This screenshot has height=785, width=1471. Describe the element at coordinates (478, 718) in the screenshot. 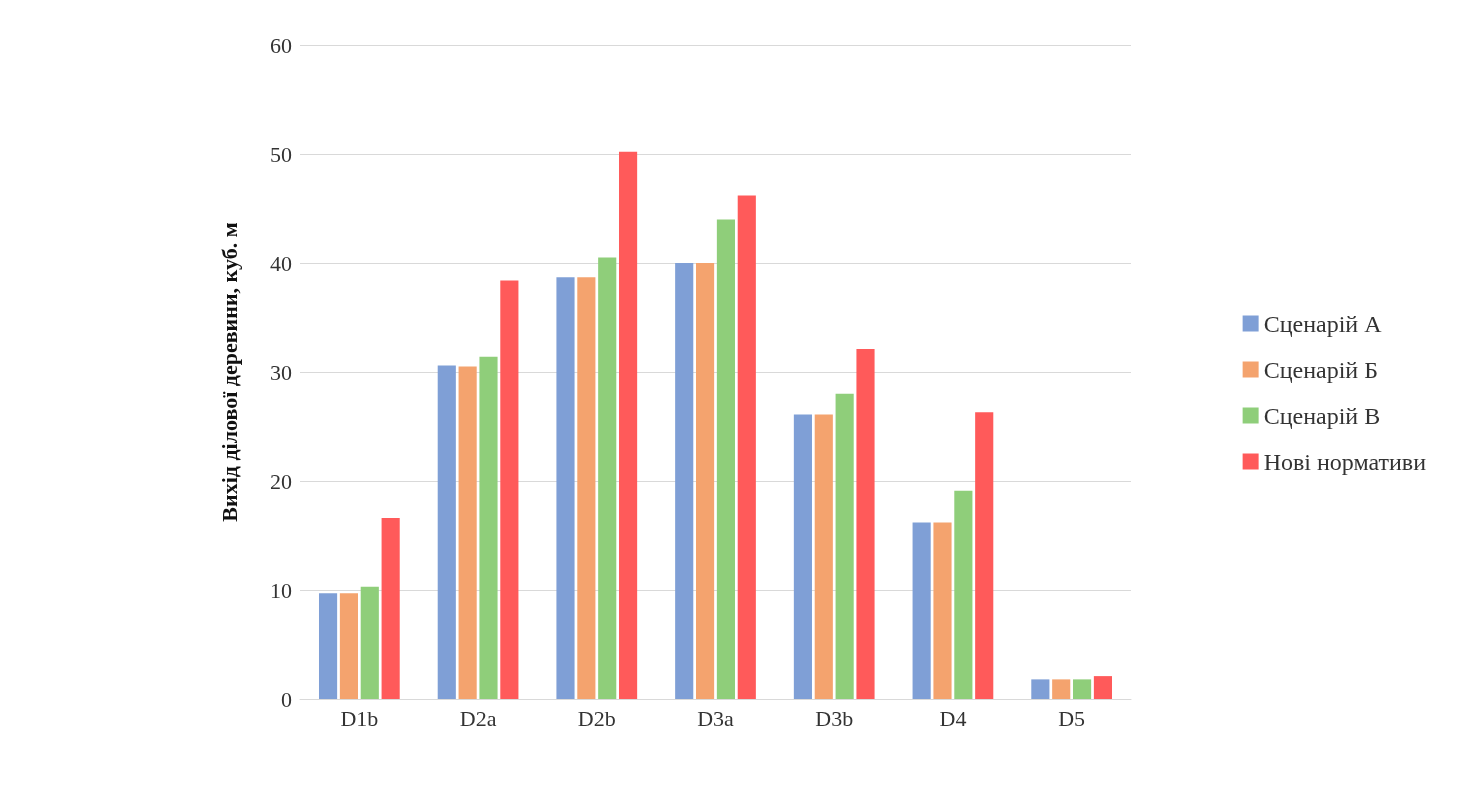

I see `x-tick-label: D2a` at that location.